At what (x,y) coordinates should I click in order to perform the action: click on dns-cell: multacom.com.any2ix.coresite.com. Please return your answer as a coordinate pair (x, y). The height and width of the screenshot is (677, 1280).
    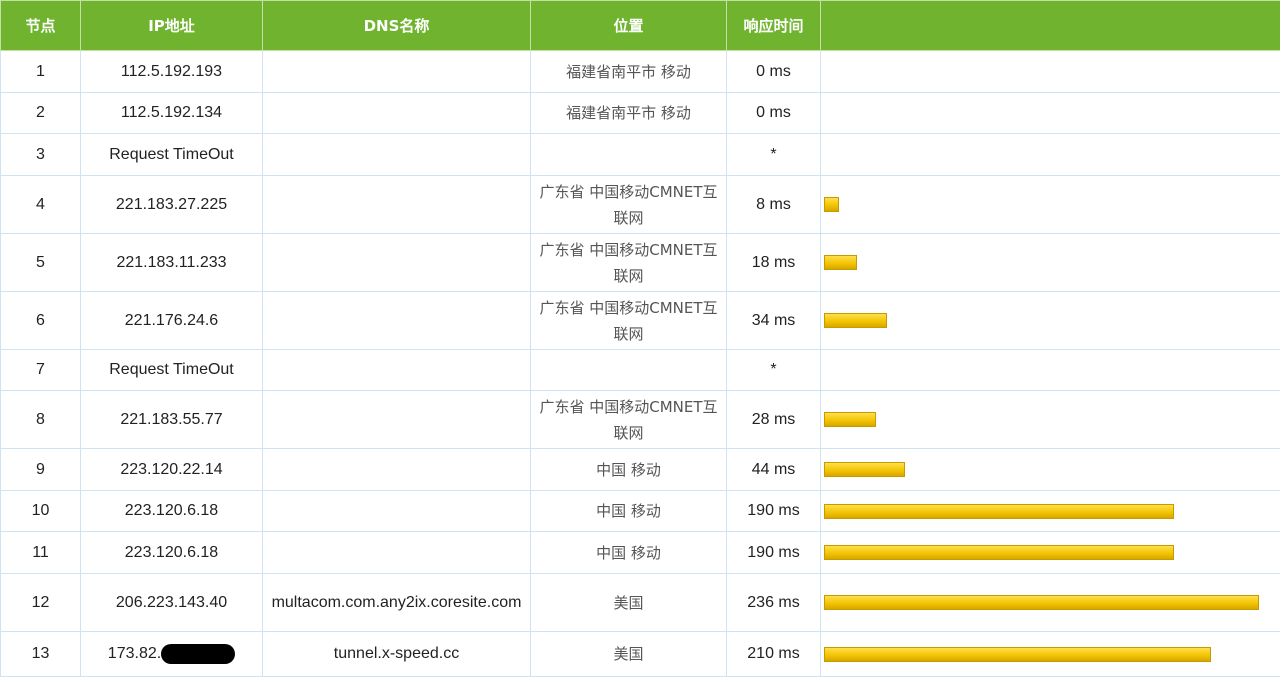
    Looking at the image, I should click on (397, 603).